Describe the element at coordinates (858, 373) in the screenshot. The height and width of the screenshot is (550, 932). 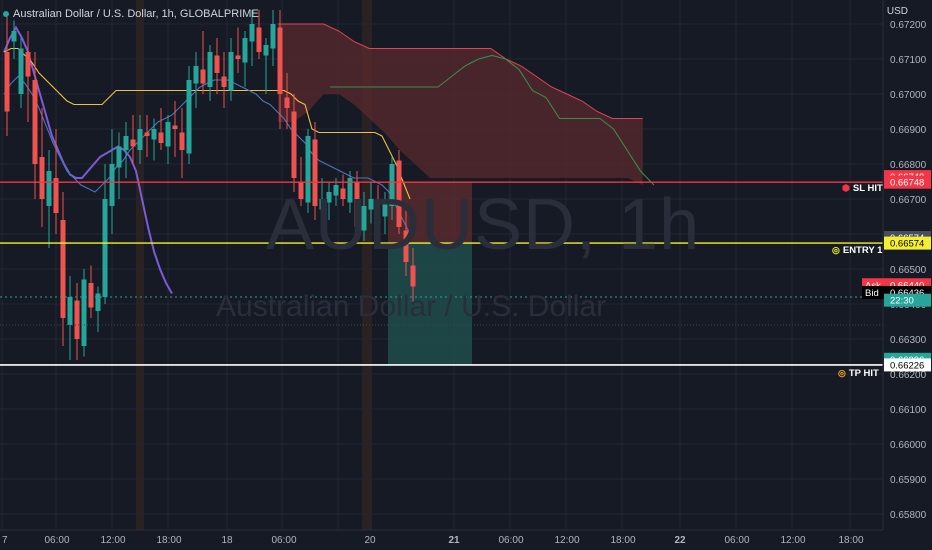
I see `tp-hit-label: ◎ TP HIT` at that location.